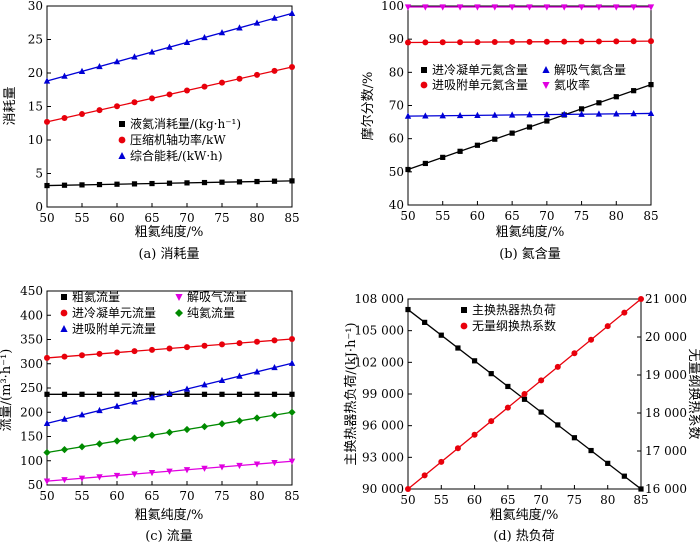 This screenshot has width=700, height=554. I want to click on panel-caption: (a) 消耗量, so click(168, 254).